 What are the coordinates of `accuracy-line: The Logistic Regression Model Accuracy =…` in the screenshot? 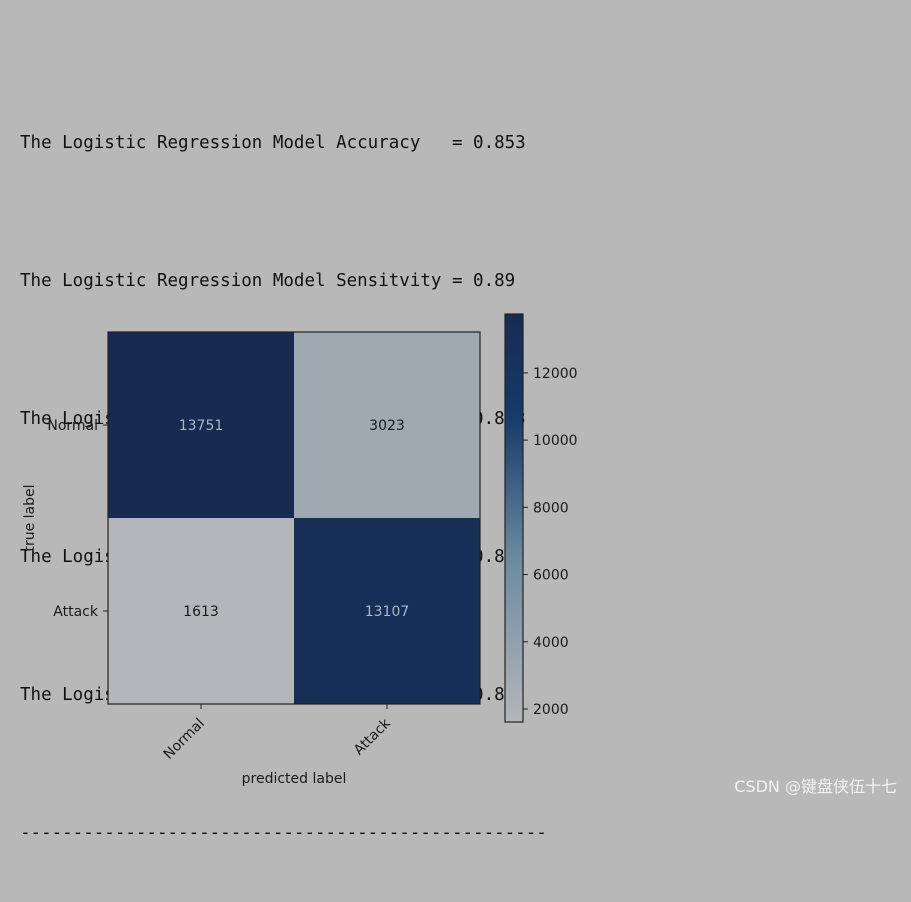 It's located at (273, 143).